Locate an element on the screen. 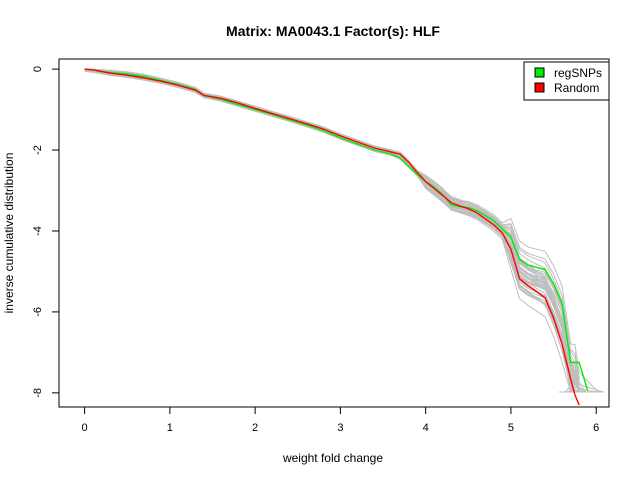  x-tick-label: 0 is located at coordinates (85, 428).